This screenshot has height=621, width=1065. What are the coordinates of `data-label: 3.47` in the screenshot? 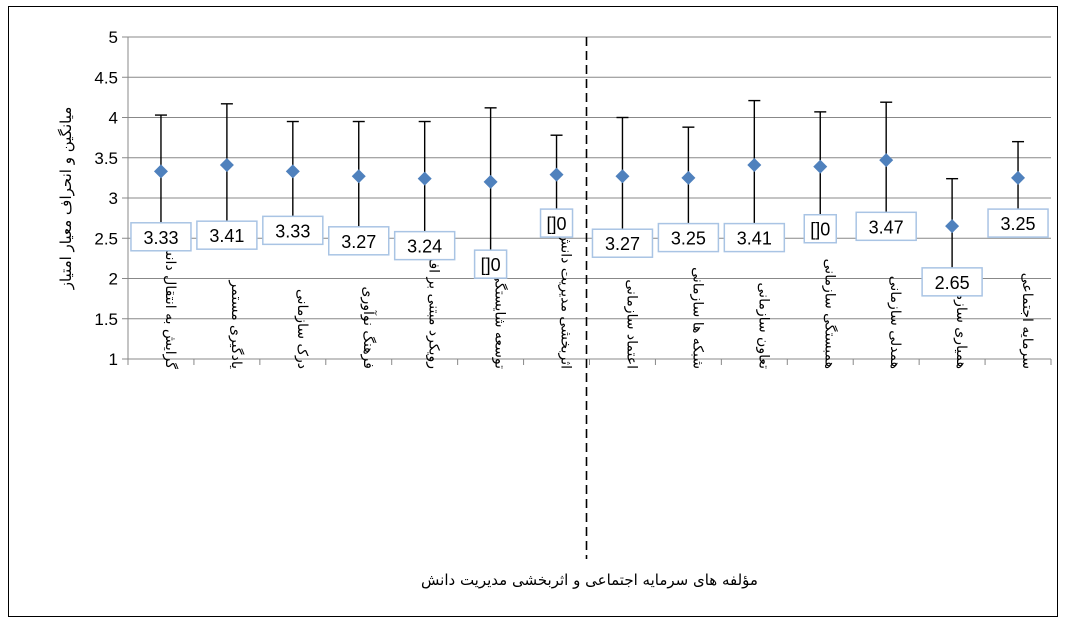 It's located at (886, 226).